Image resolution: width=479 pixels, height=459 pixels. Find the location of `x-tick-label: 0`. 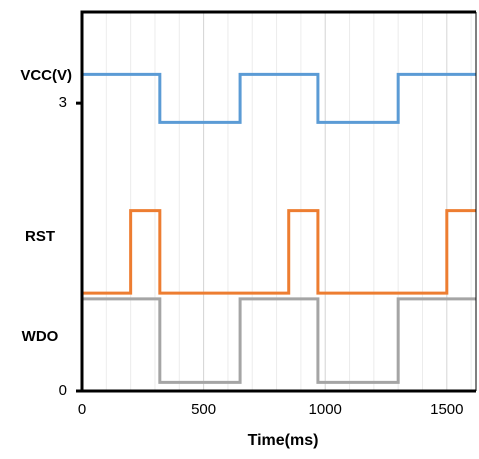

x-tick-label: 0 is located at coordinates (82, 409).